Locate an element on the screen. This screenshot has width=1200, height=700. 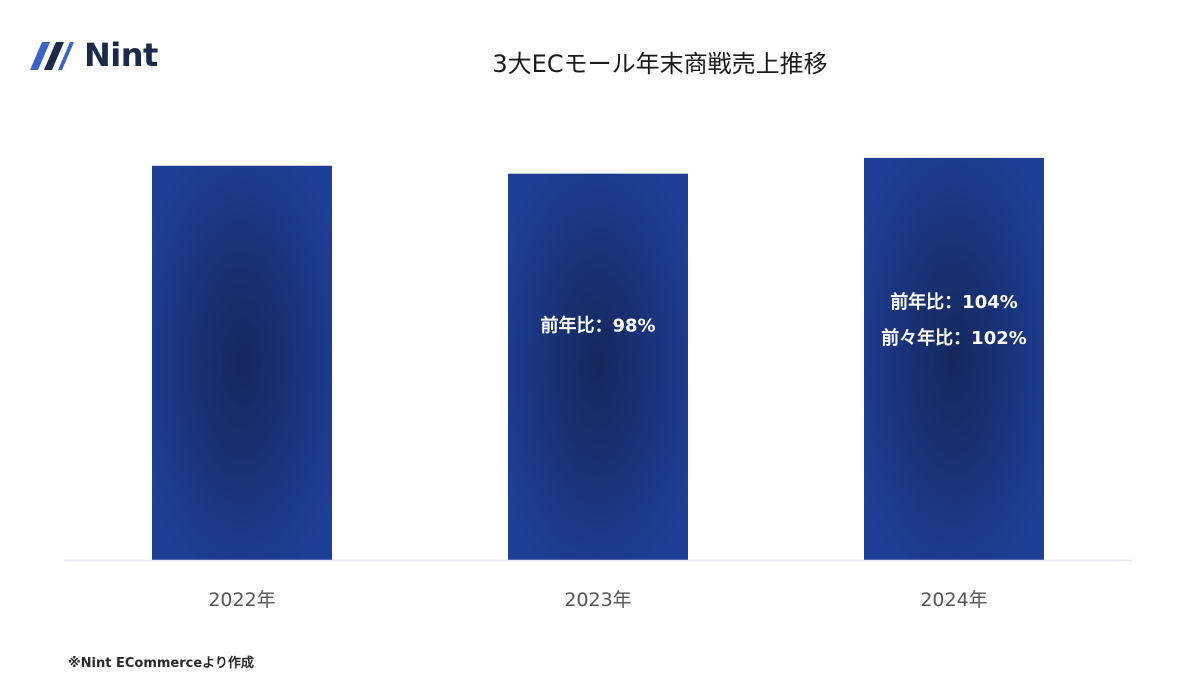
bar-annotation: 前年比：98% is located at coordinates (597, 326).